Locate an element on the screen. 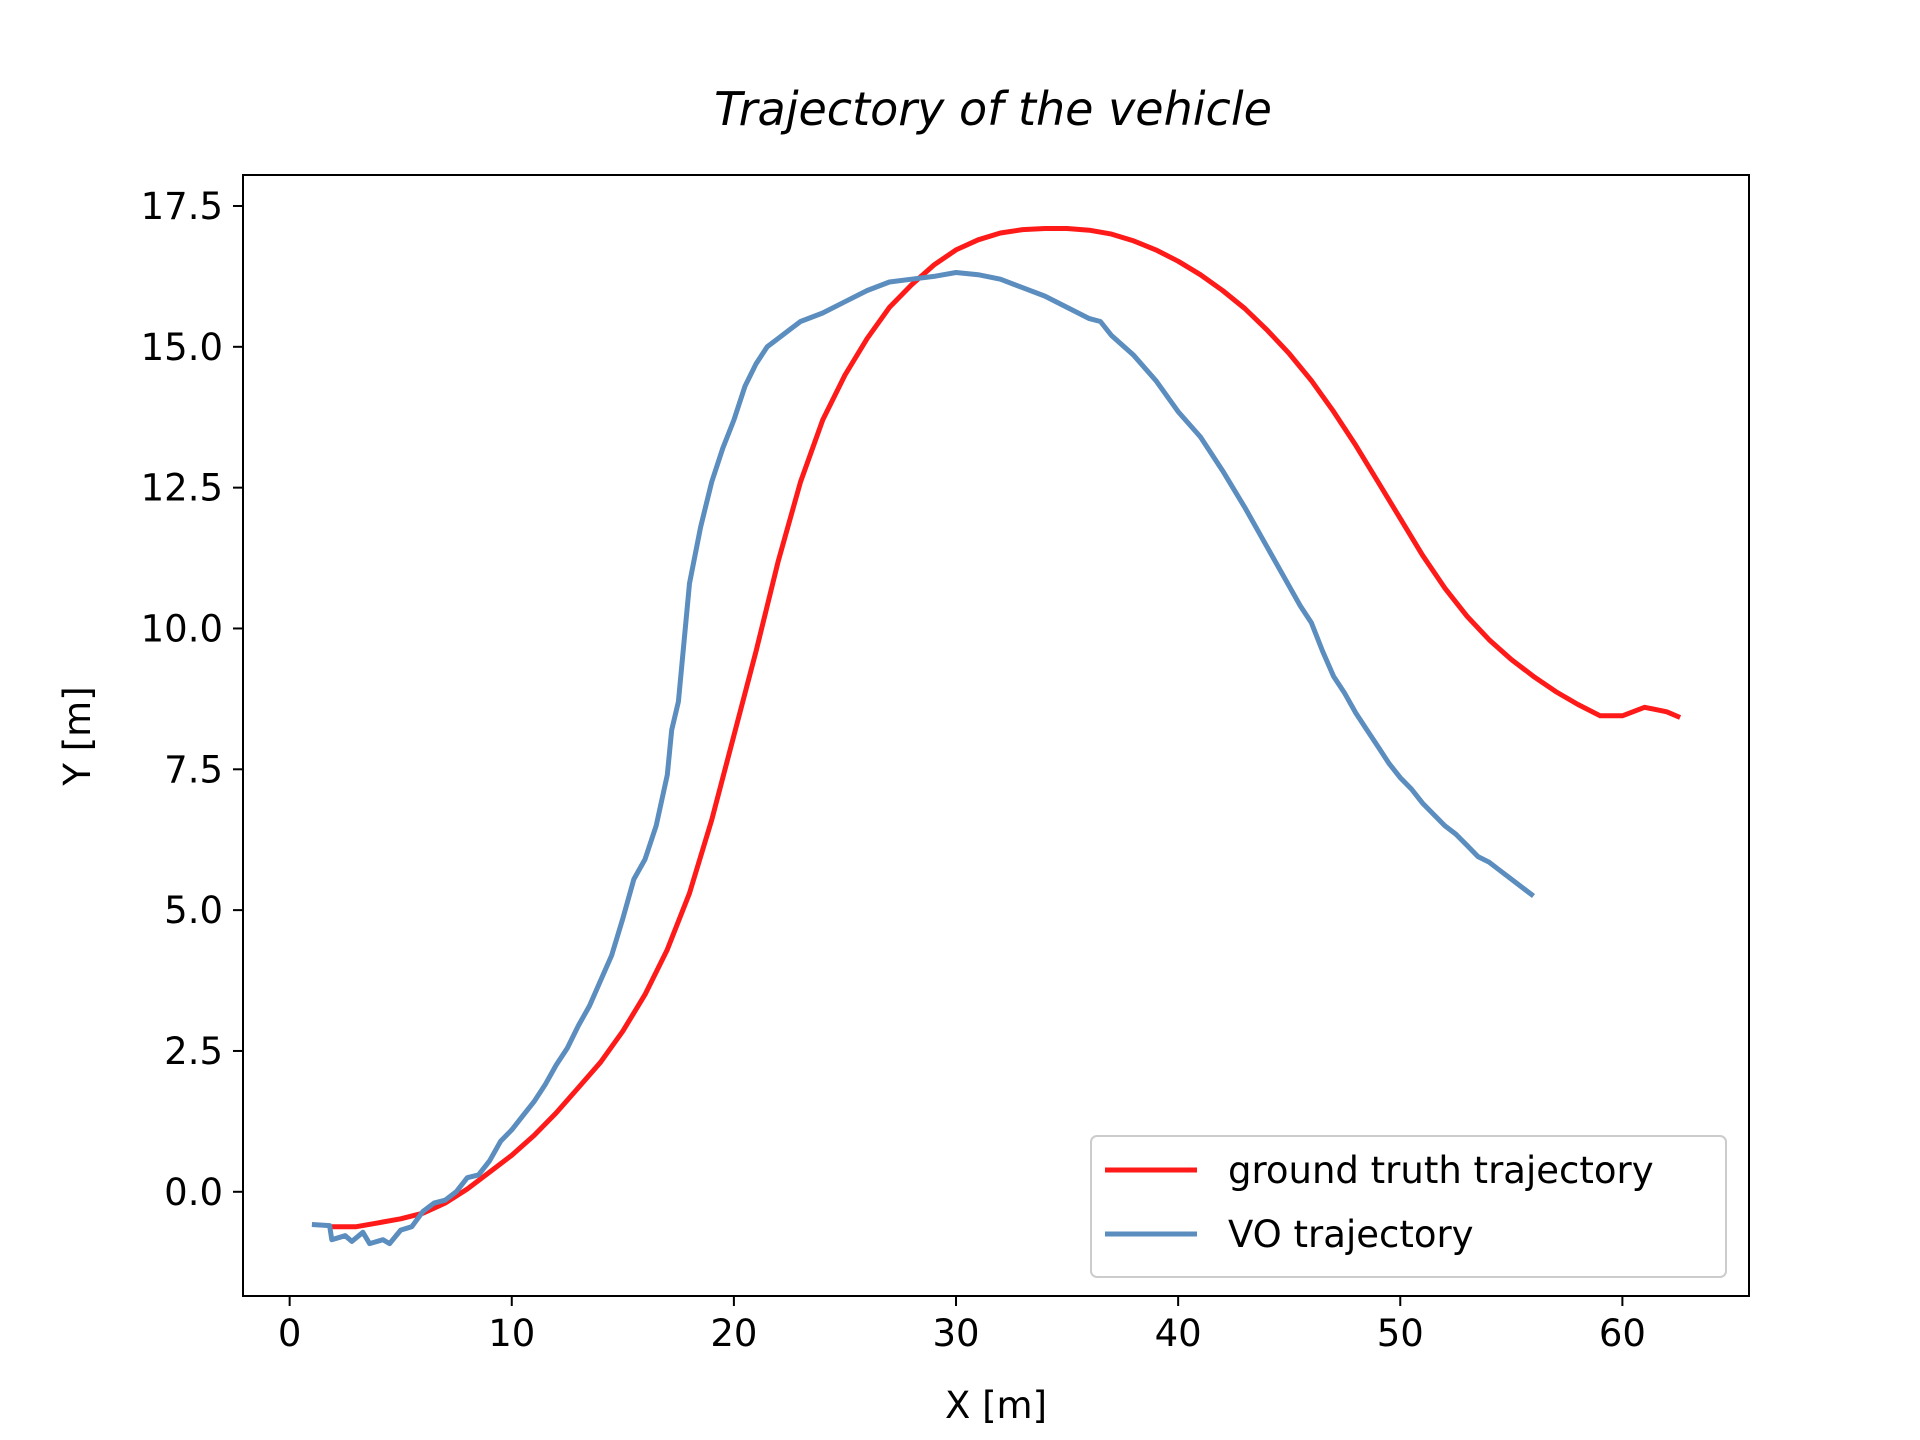 This screenshot has height=1440, width=1920. y-tick-label: 10.0 is located at coordinates (182, 628).